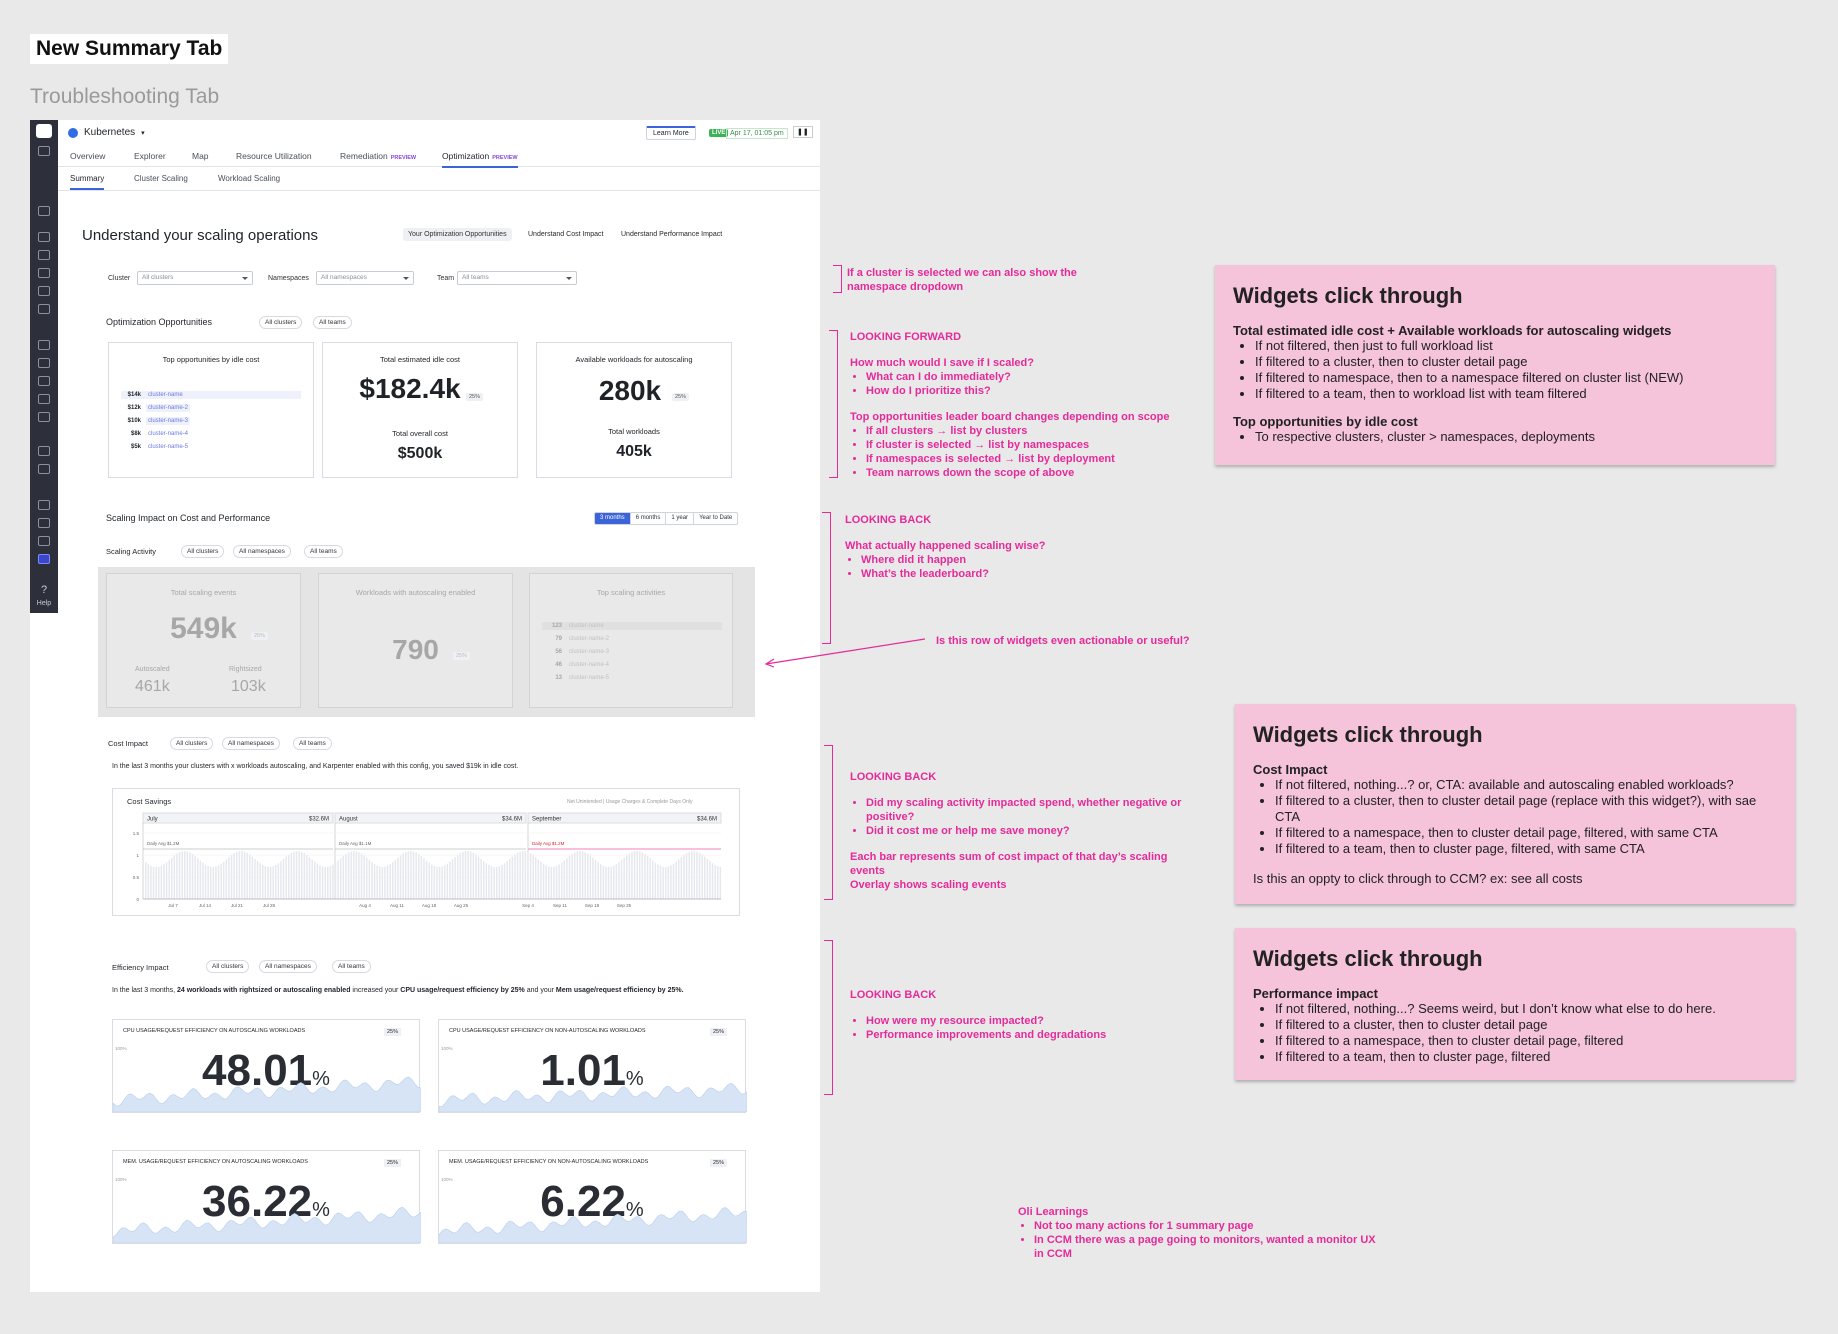 The image size is (1838, 1334). What do you see at coordinates (649, 518) in the screenshot?
I see `range-6-months: 6 months` at bounding box center [649, 518].